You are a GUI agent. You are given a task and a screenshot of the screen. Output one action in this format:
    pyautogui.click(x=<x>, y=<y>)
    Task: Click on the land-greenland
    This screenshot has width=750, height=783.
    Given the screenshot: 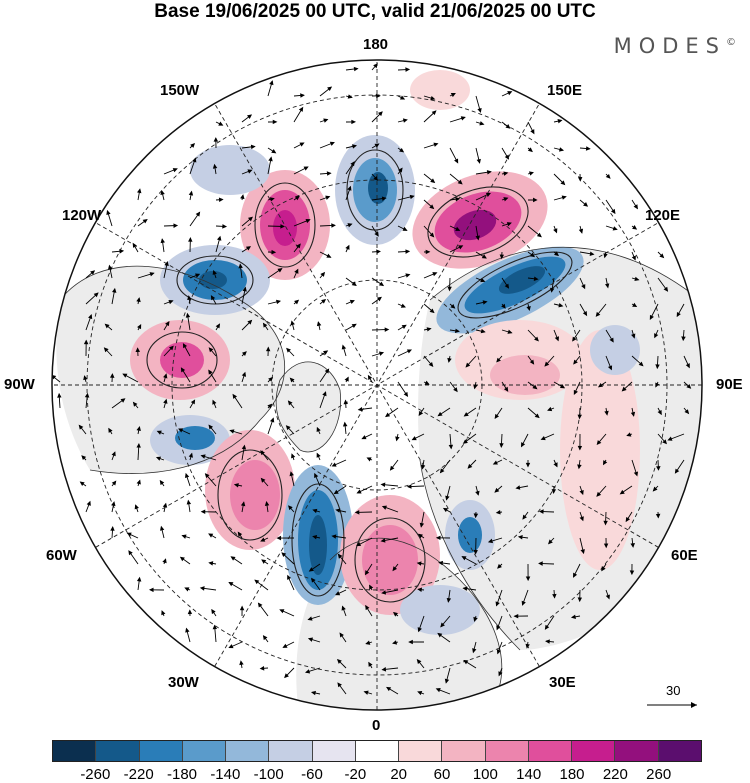 What is the action you would take?
    pyautogui.click(x=308, y=406)
    